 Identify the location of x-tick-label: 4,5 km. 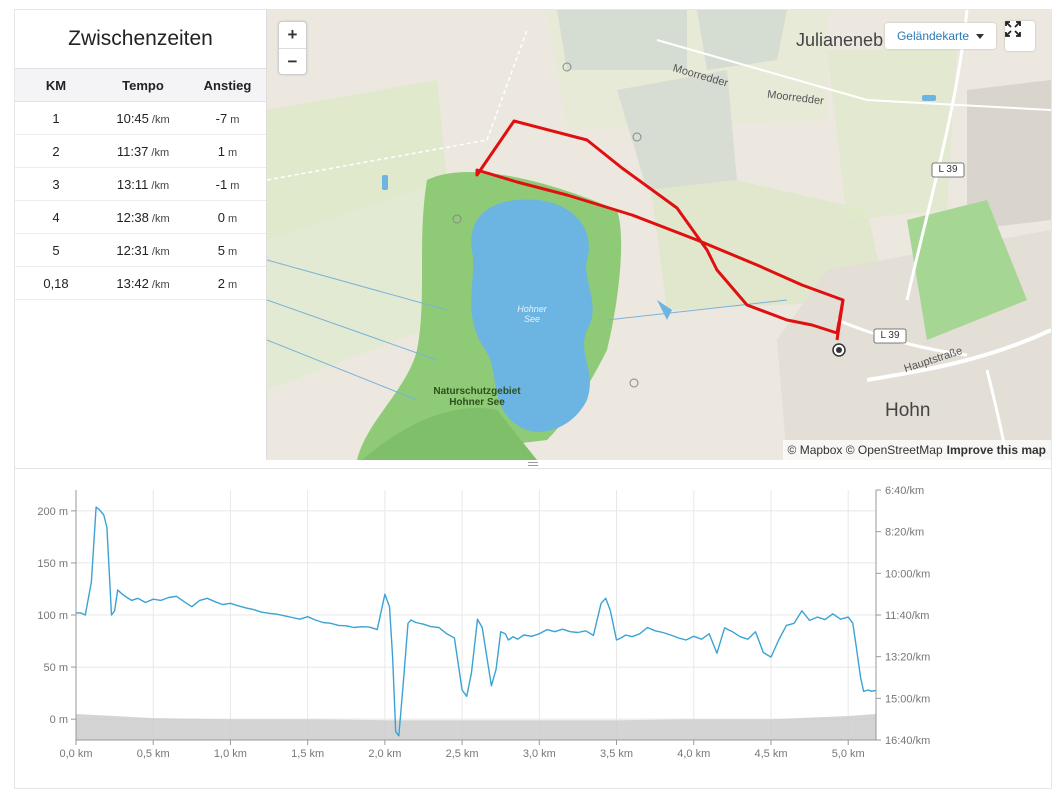
(770, 754).